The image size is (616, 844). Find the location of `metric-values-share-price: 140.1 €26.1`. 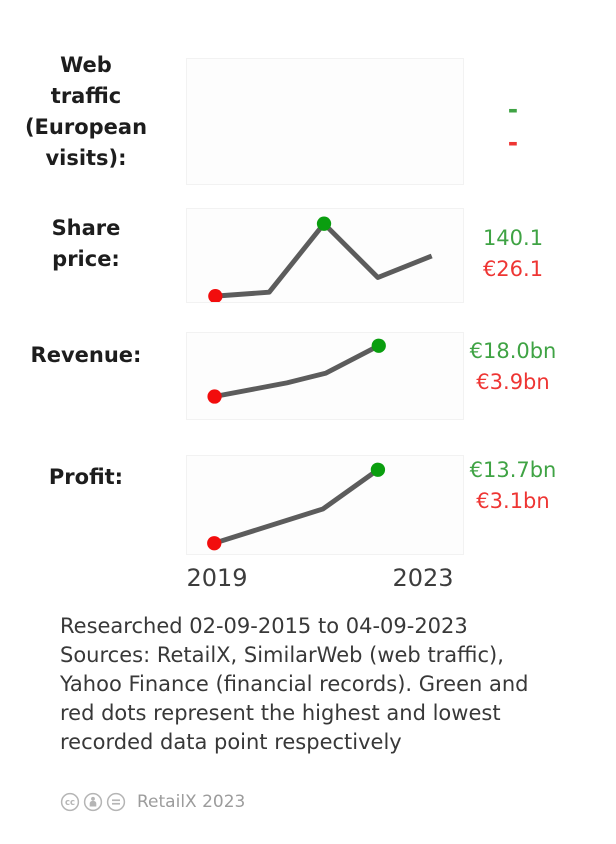

metric-values-share-price: 140.1 €26.1 is located at coordinates (513, 254).